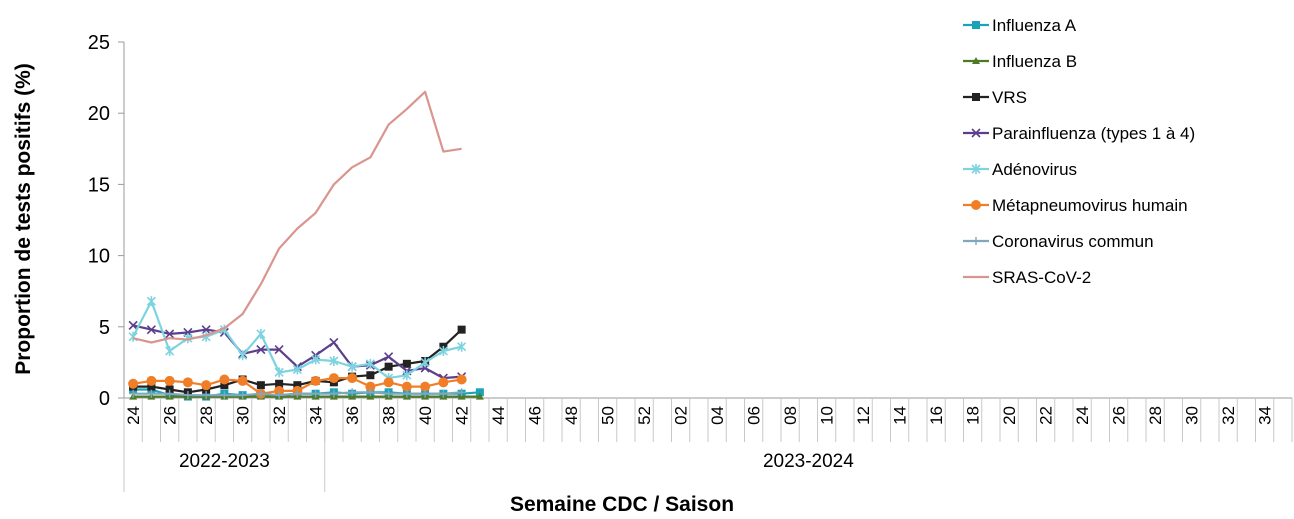 The height and width of the screenshot is (519, 1294). Describe the element at coordinates (104, 399) in the screenshot. I see `y-tick-label: 0` at that location.